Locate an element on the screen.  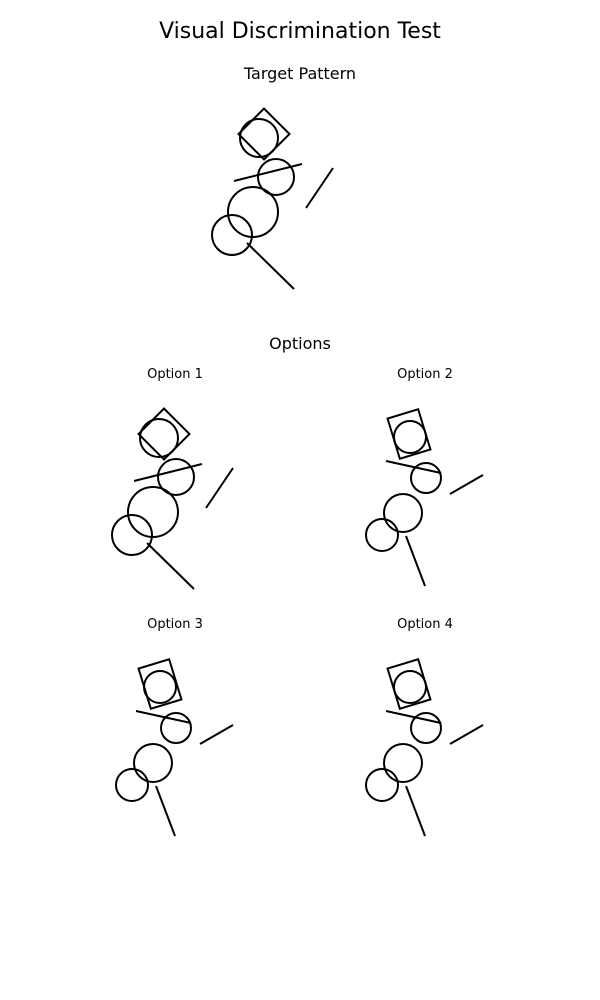
option-1-middle-small-circle is located at coordinates (176, 477).